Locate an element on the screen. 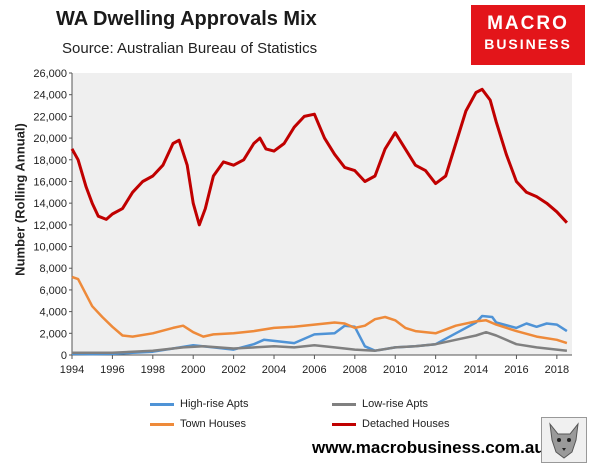 Image resolution: width=589 pixels, height=467 pixels. logo-line-2: BUSINESS is located at coordinates (528, 44).